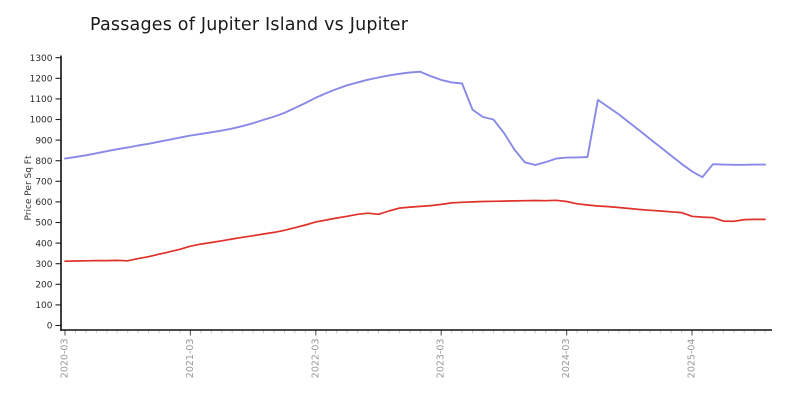 This screenshot has height=400, width=800. I want to click on y-tick-label: 900, so click(43, 141).